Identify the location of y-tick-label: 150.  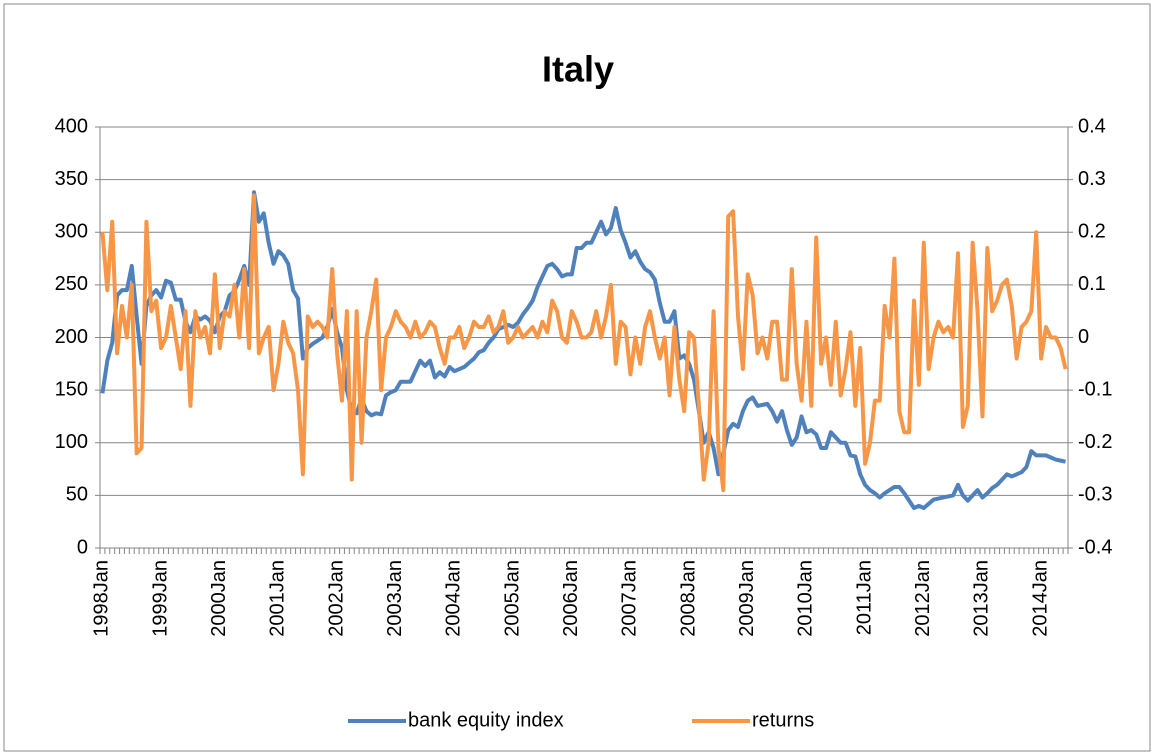
(71, 389).